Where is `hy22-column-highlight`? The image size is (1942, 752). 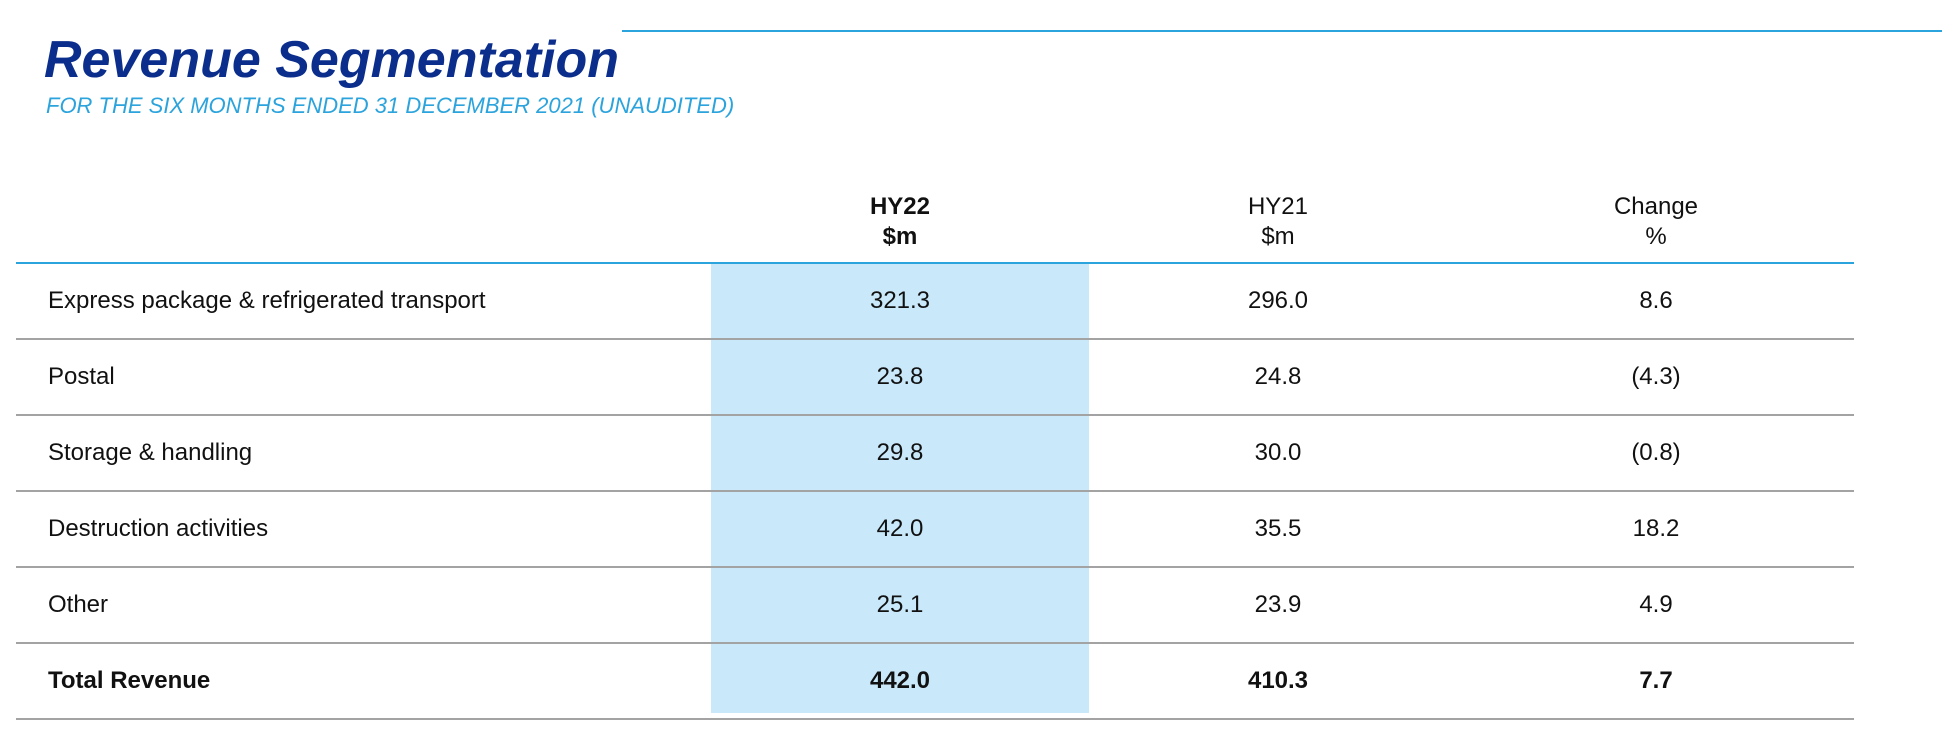 hy22-column-highlight is located at coordinates (900, 487).